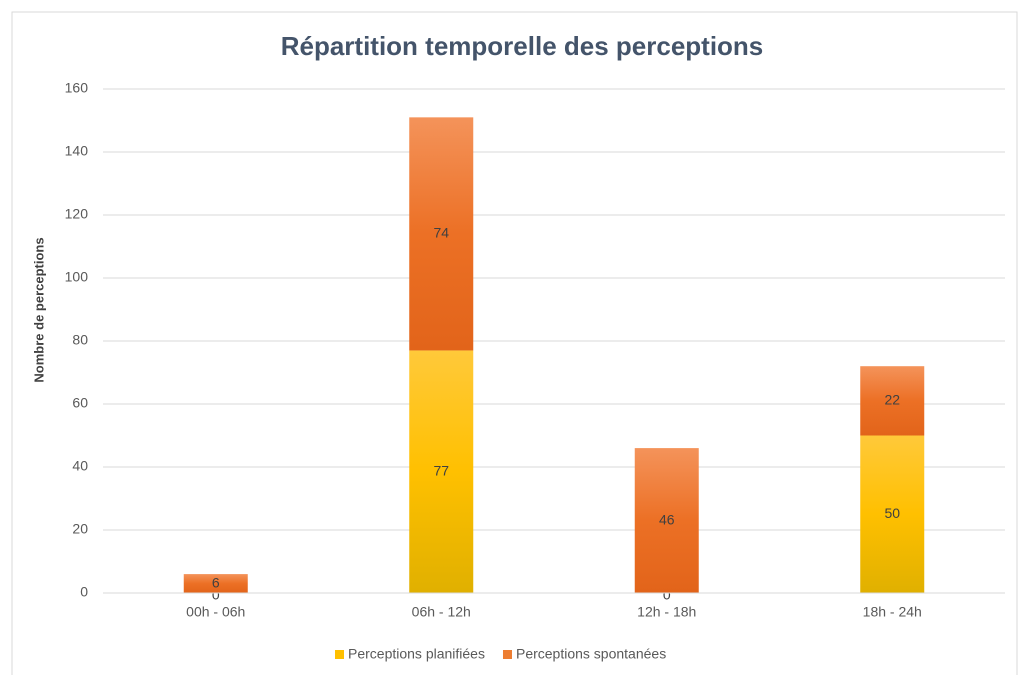 The height and width of the screenshot is (675, 1023). I want to click on data-label: 46, so click(667, 519).